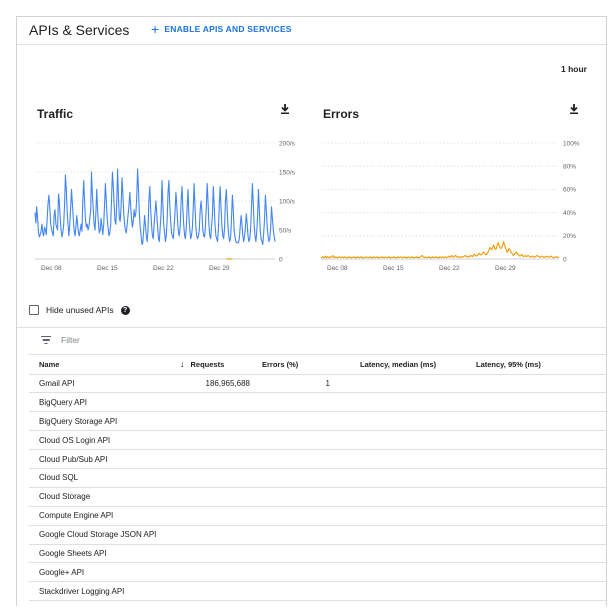  I want to click on x-tick-label: Dec 29, so click(219, 268).